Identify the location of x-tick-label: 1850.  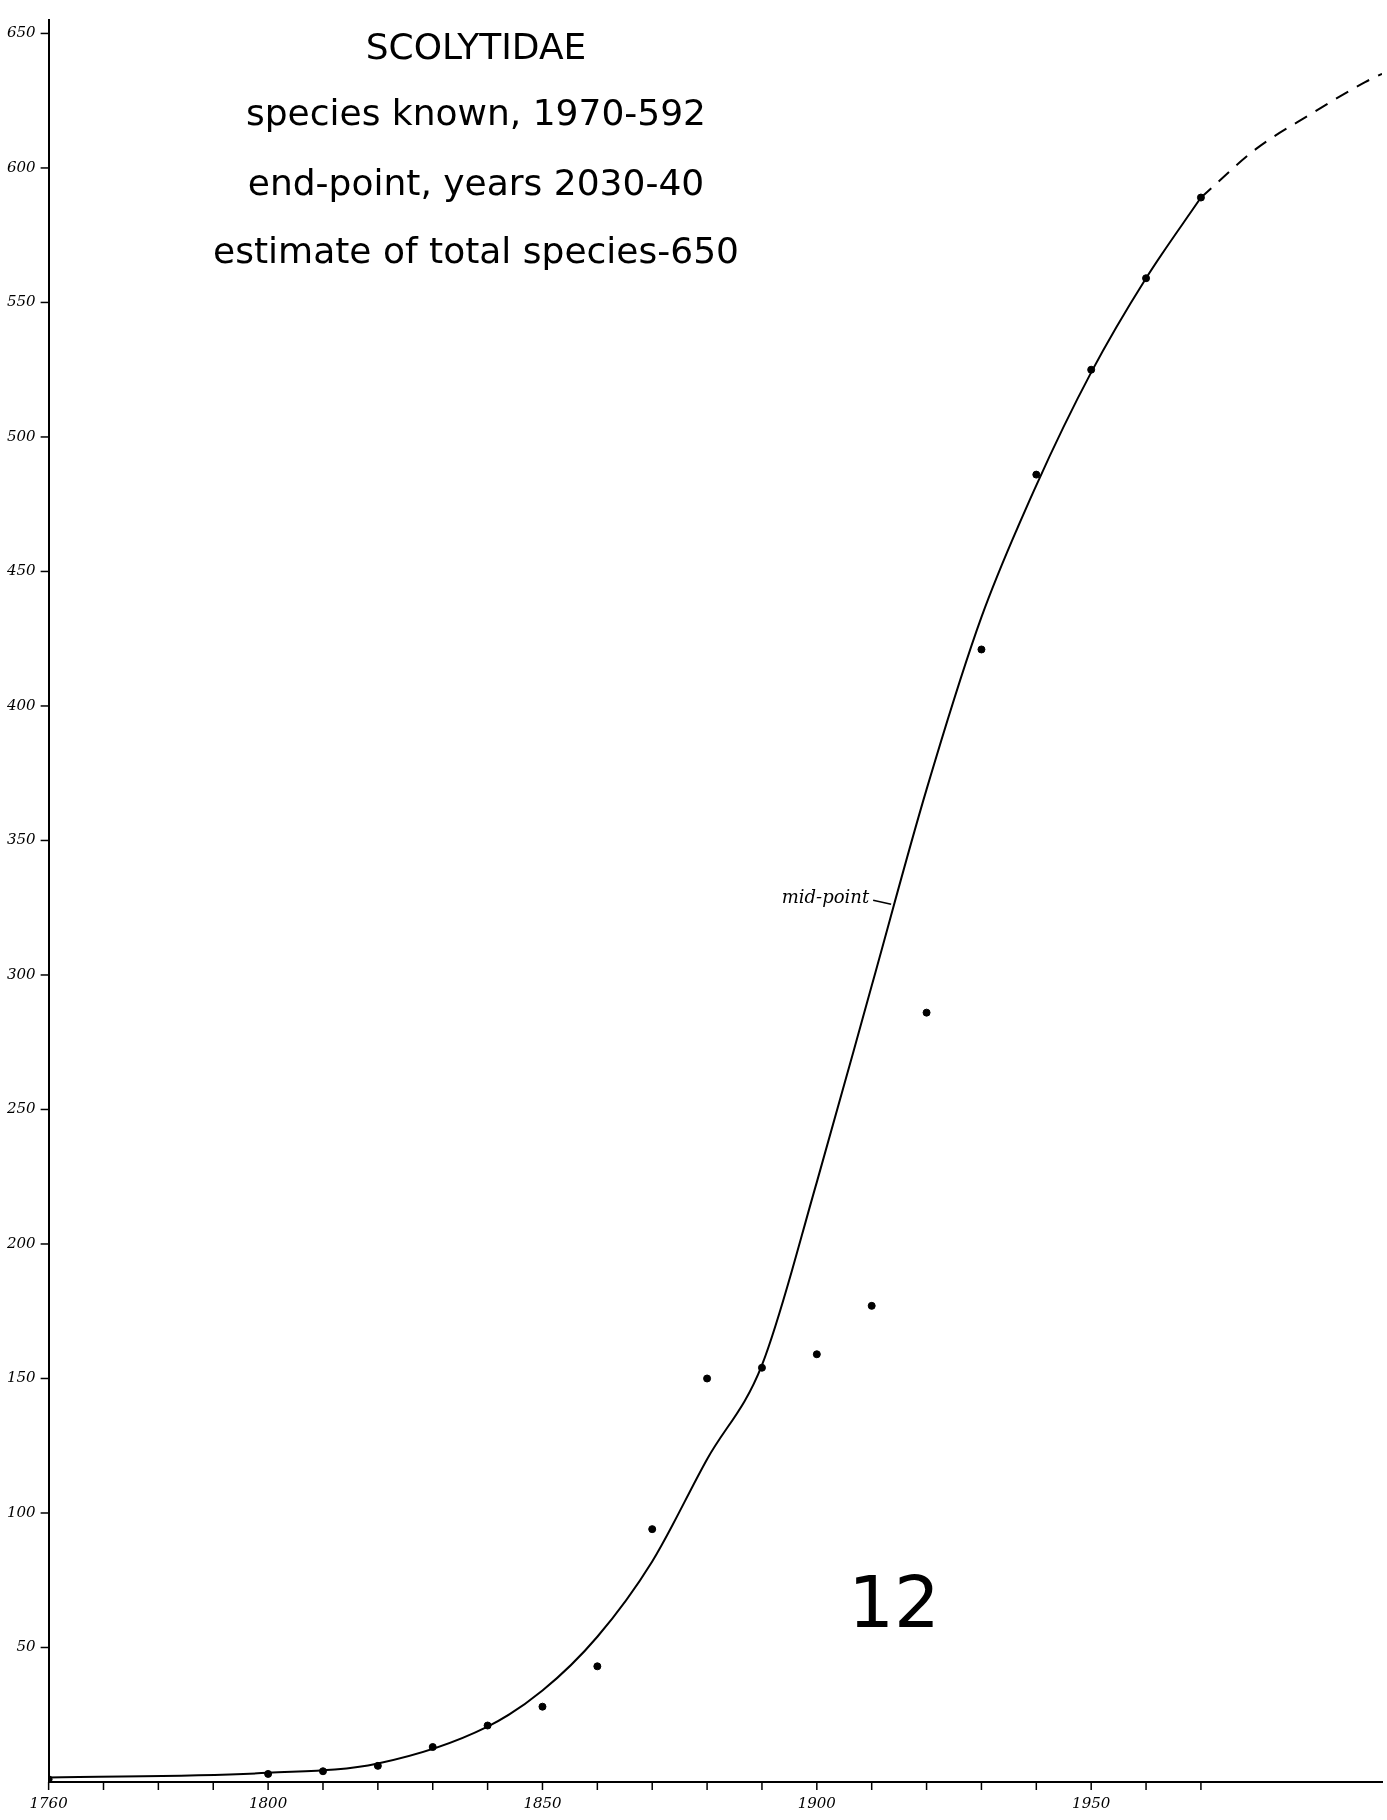
(543, 1802).